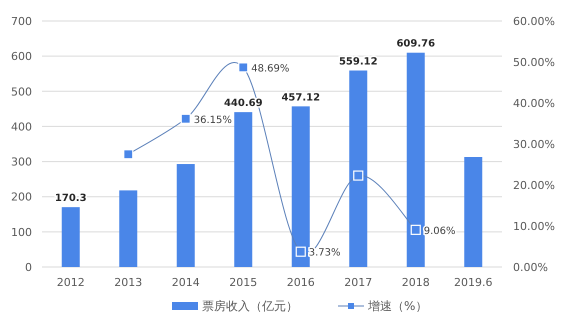 The height and width of the screenshot is (325, 562). I want to click on x-tick-label: 2015, so click(243, 282).